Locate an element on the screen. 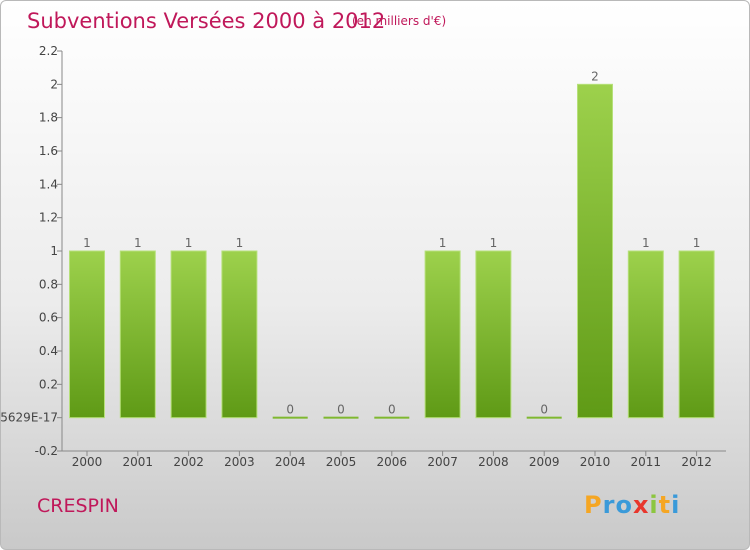 The height and width of the screenshot is (550, 750). y-tick-label: 0.2 is located at coordinates (48, 384).